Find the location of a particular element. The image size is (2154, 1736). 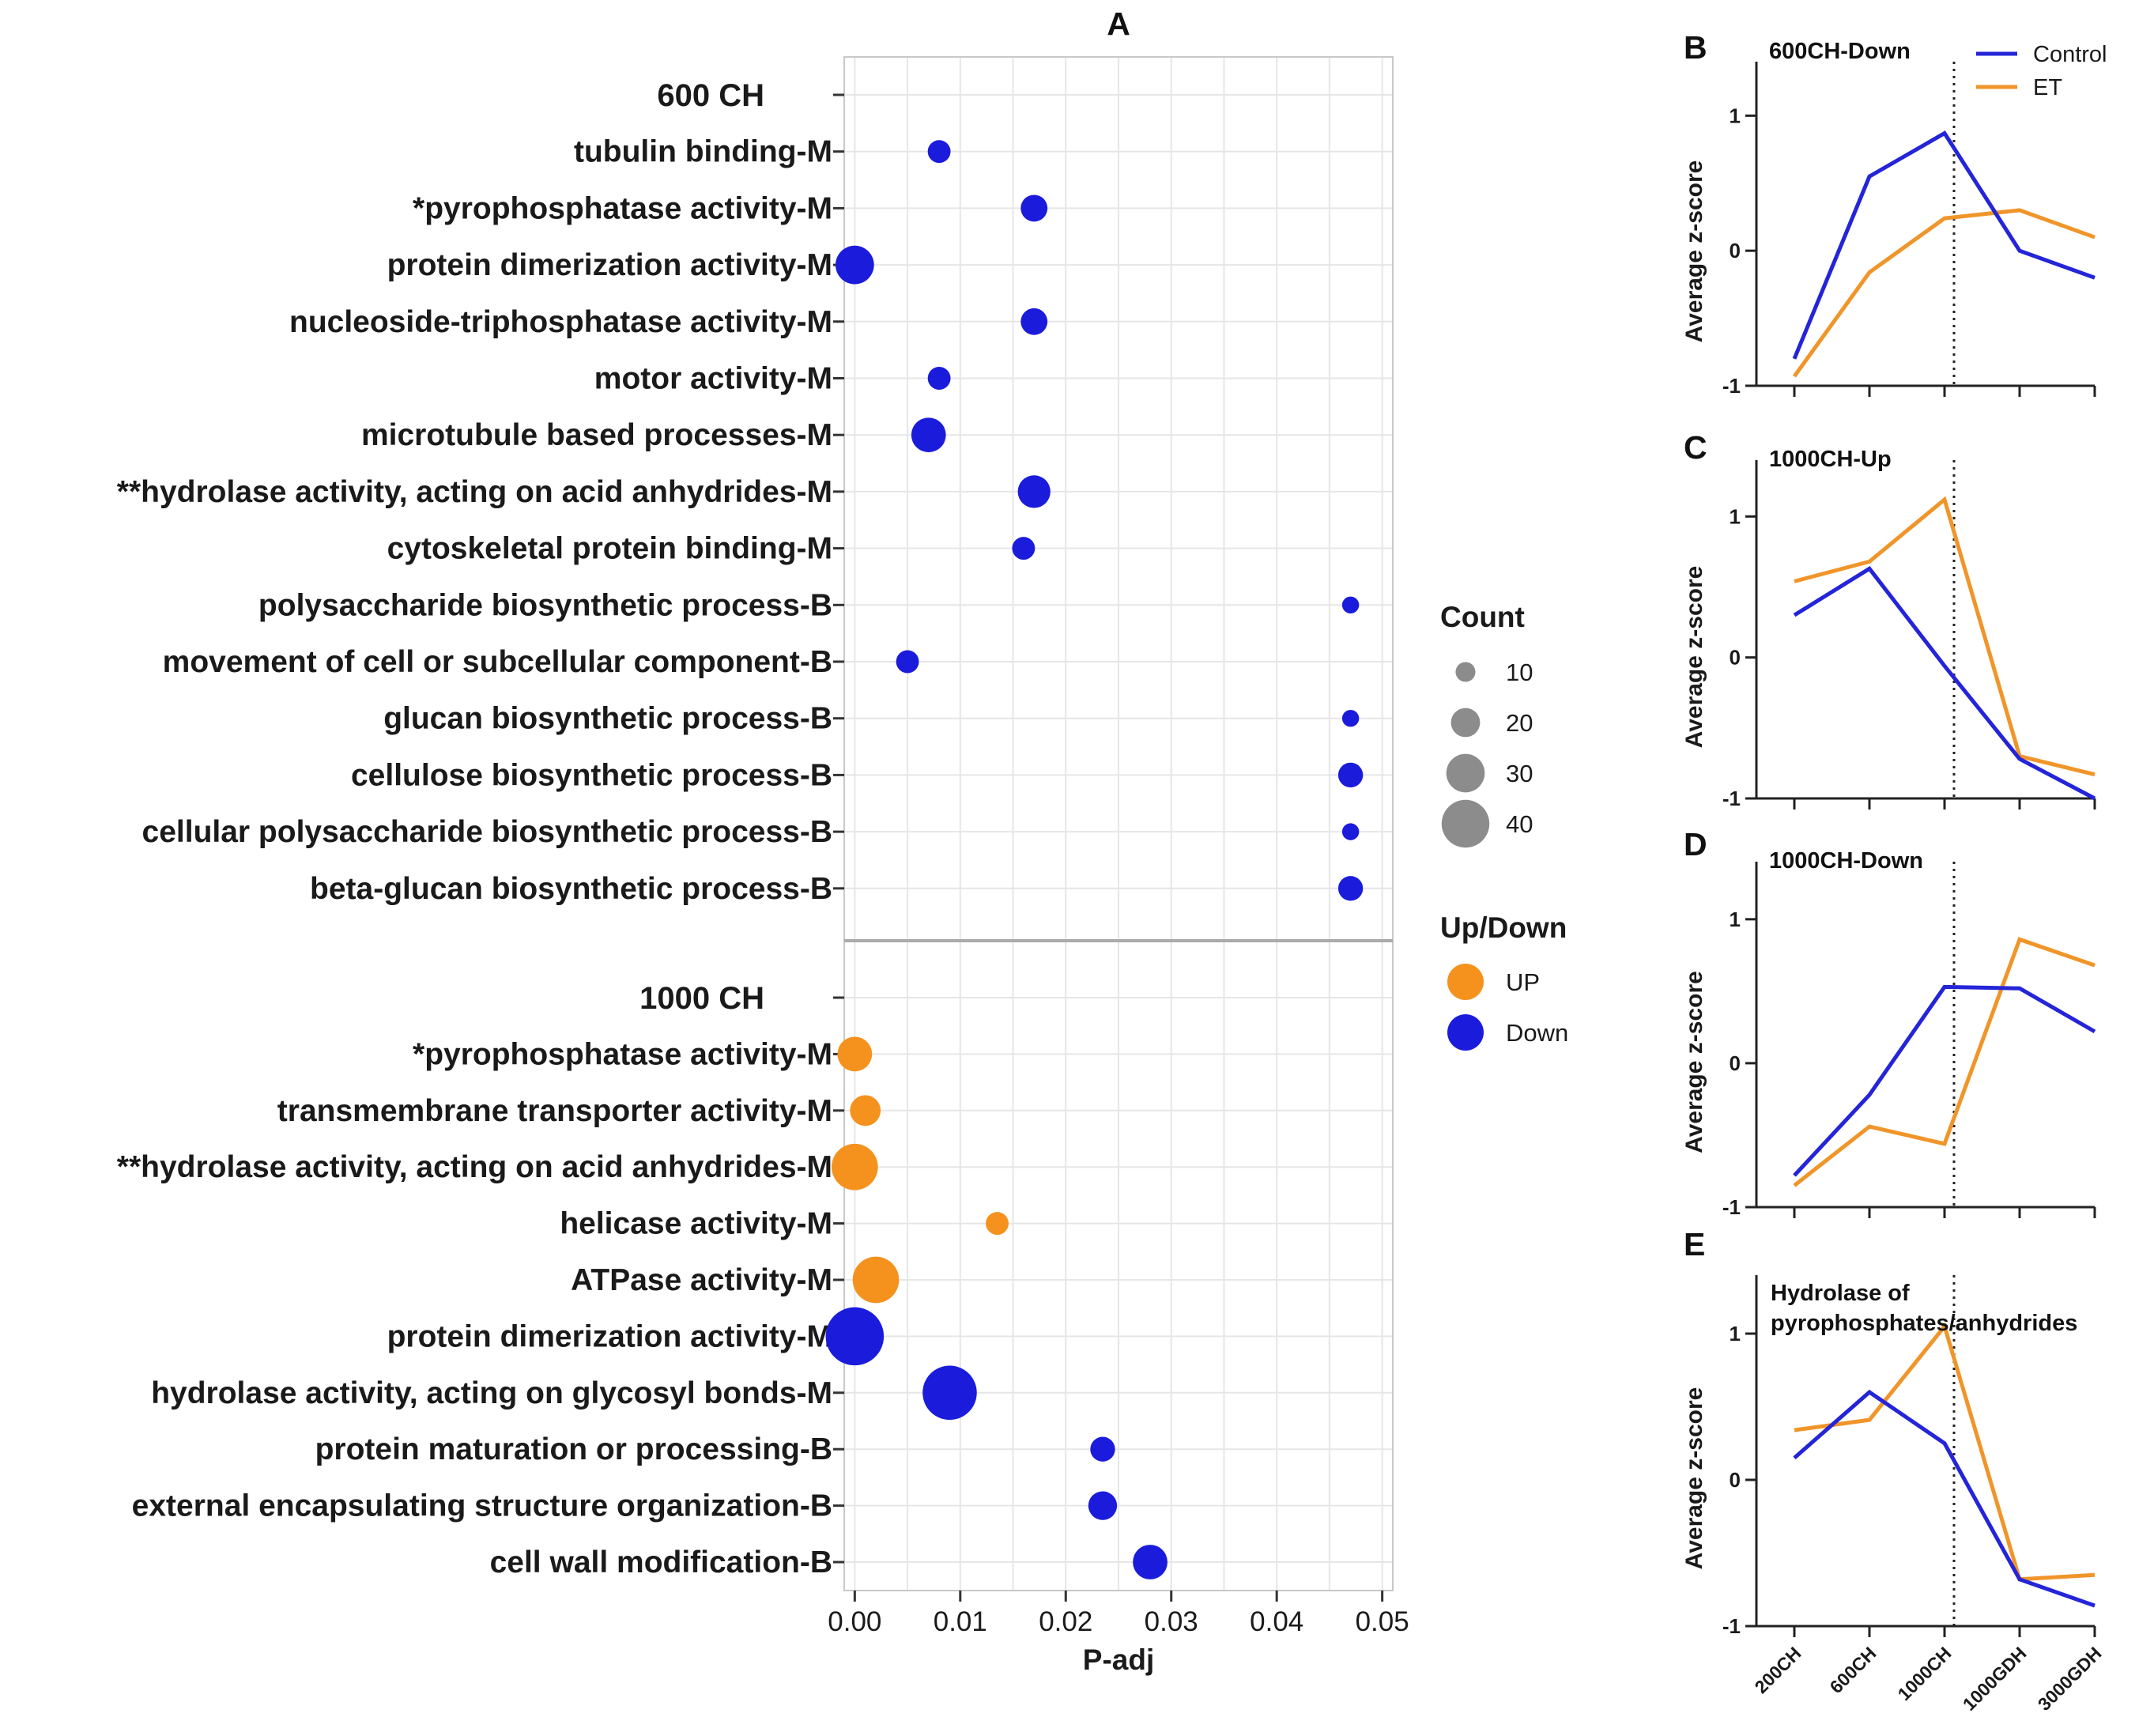

term-label: ATPase activity-M is located at coordinates (701, 1280).